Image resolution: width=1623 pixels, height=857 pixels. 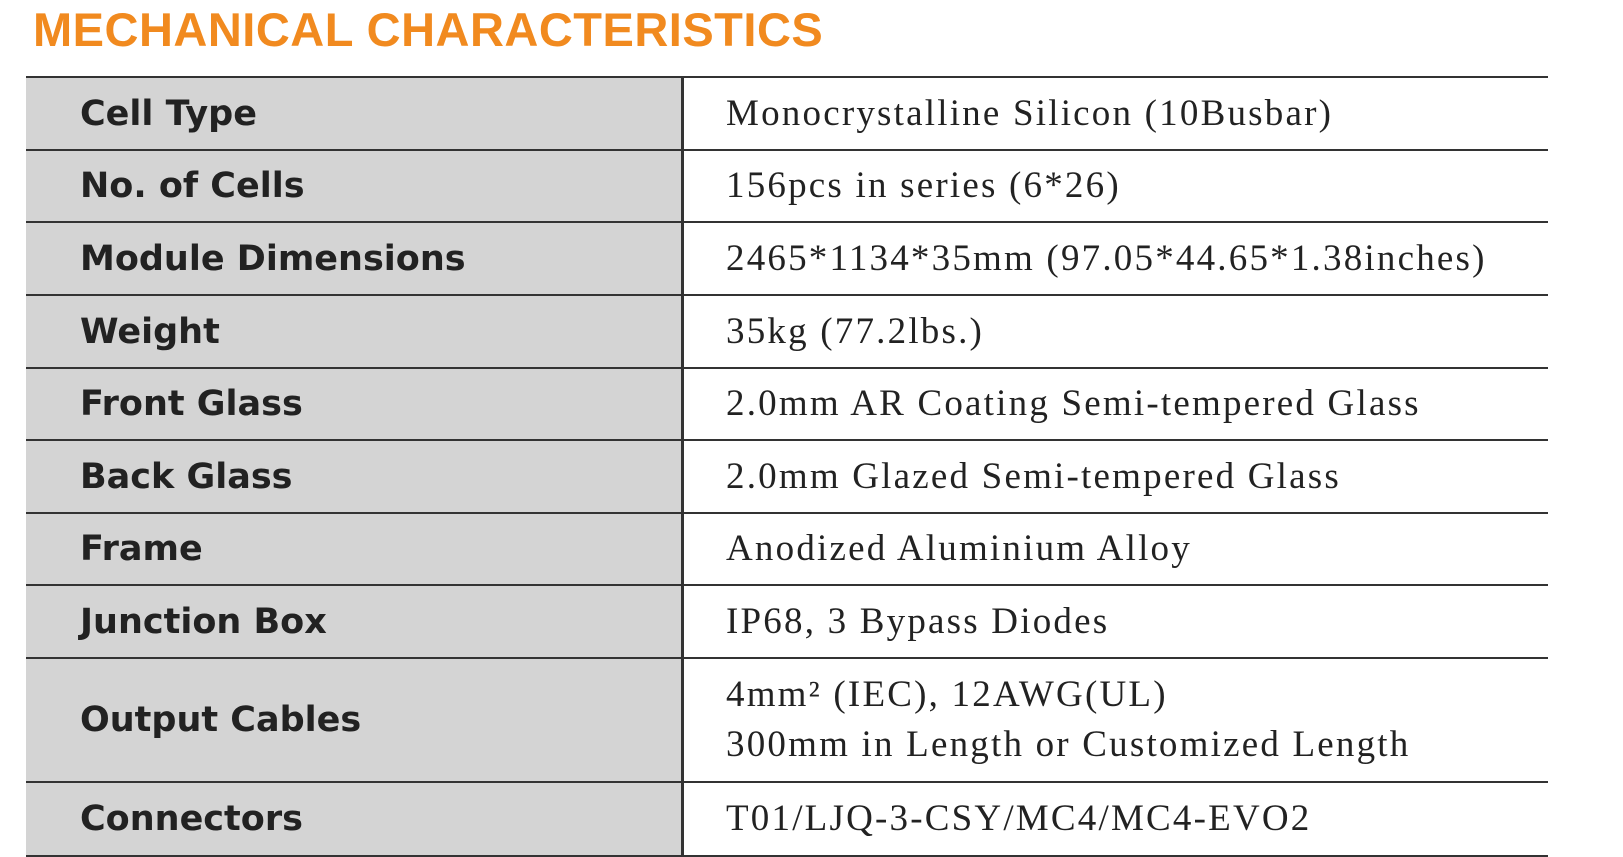 I want to click on row-value: 2465*1134*35mm (97.05*44.65*1.38inches), so click(x=1137, y=258).